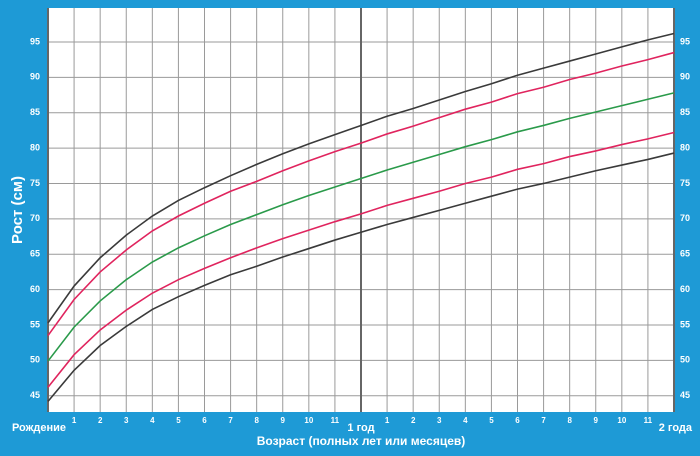  What do you see at coordinates (685, 41) in the screenshot?
I see `y-tick-label-right: 95` at bounding box center [685, 41].